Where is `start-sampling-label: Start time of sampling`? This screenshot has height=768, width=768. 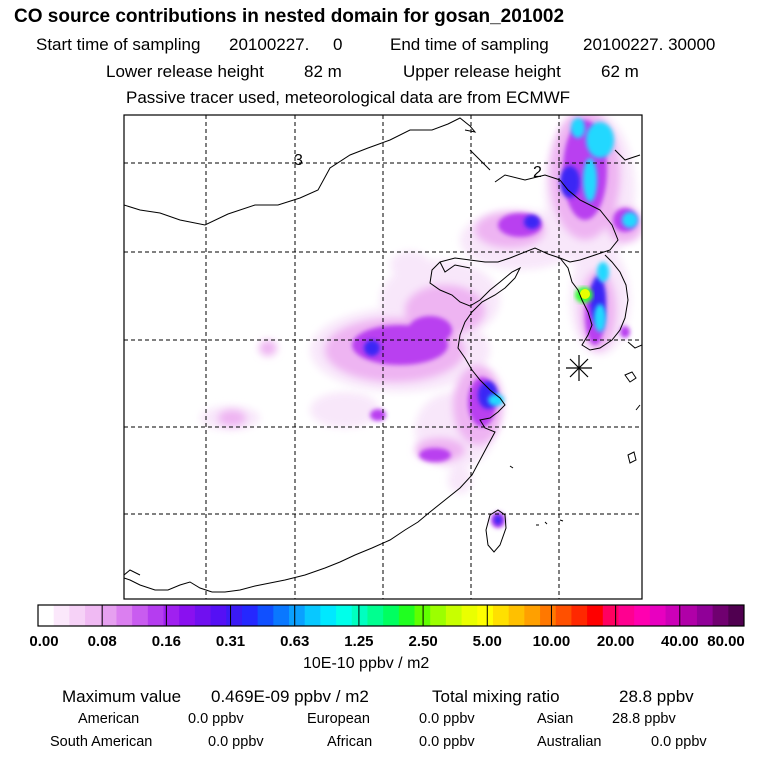
start-sampling-label: Start time of sampling is located at coordinates (118, 44).